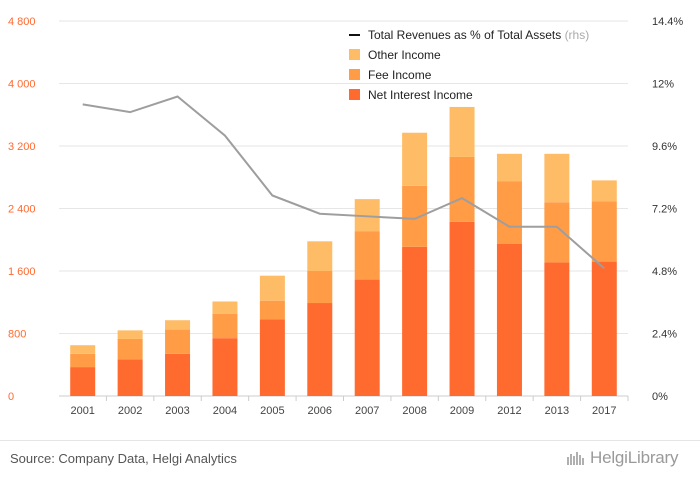 The width and height of the screenshot is (700, 483). Describe the element at coordinates (22, 22) in the screenshot. I see `left-axis-tick-label: 4 800` at that location.